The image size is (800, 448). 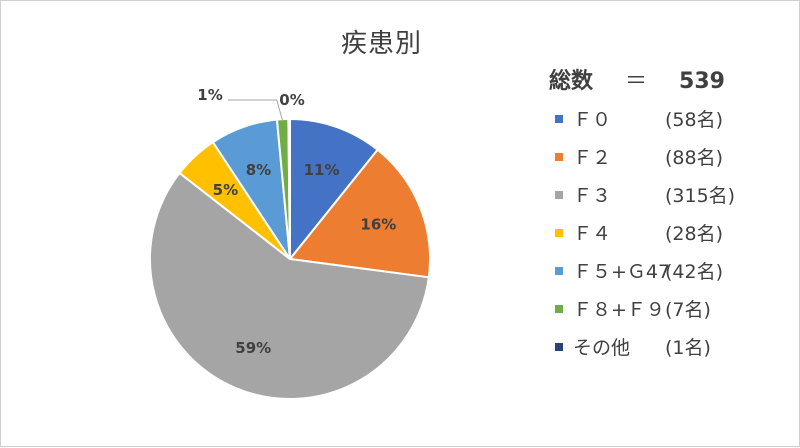 I want to click on legend-item-4: Ｆ５+Ｇ47(42名), so click(x=642, y=272).